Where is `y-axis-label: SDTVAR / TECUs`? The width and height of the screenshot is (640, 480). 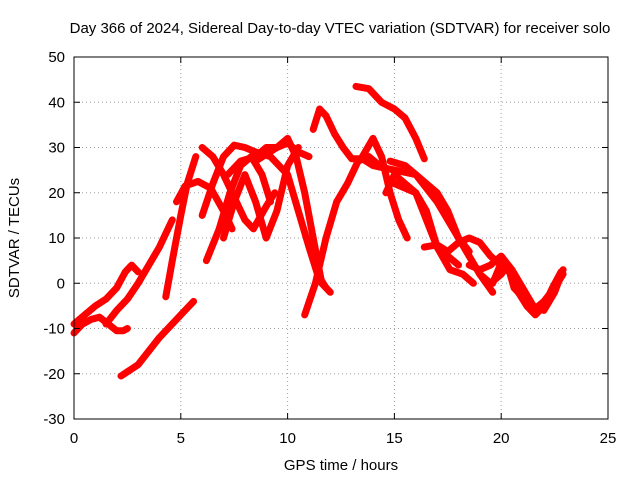 y-axis-label: SDTVAR / TECUs is located at coordinates (14, 238).